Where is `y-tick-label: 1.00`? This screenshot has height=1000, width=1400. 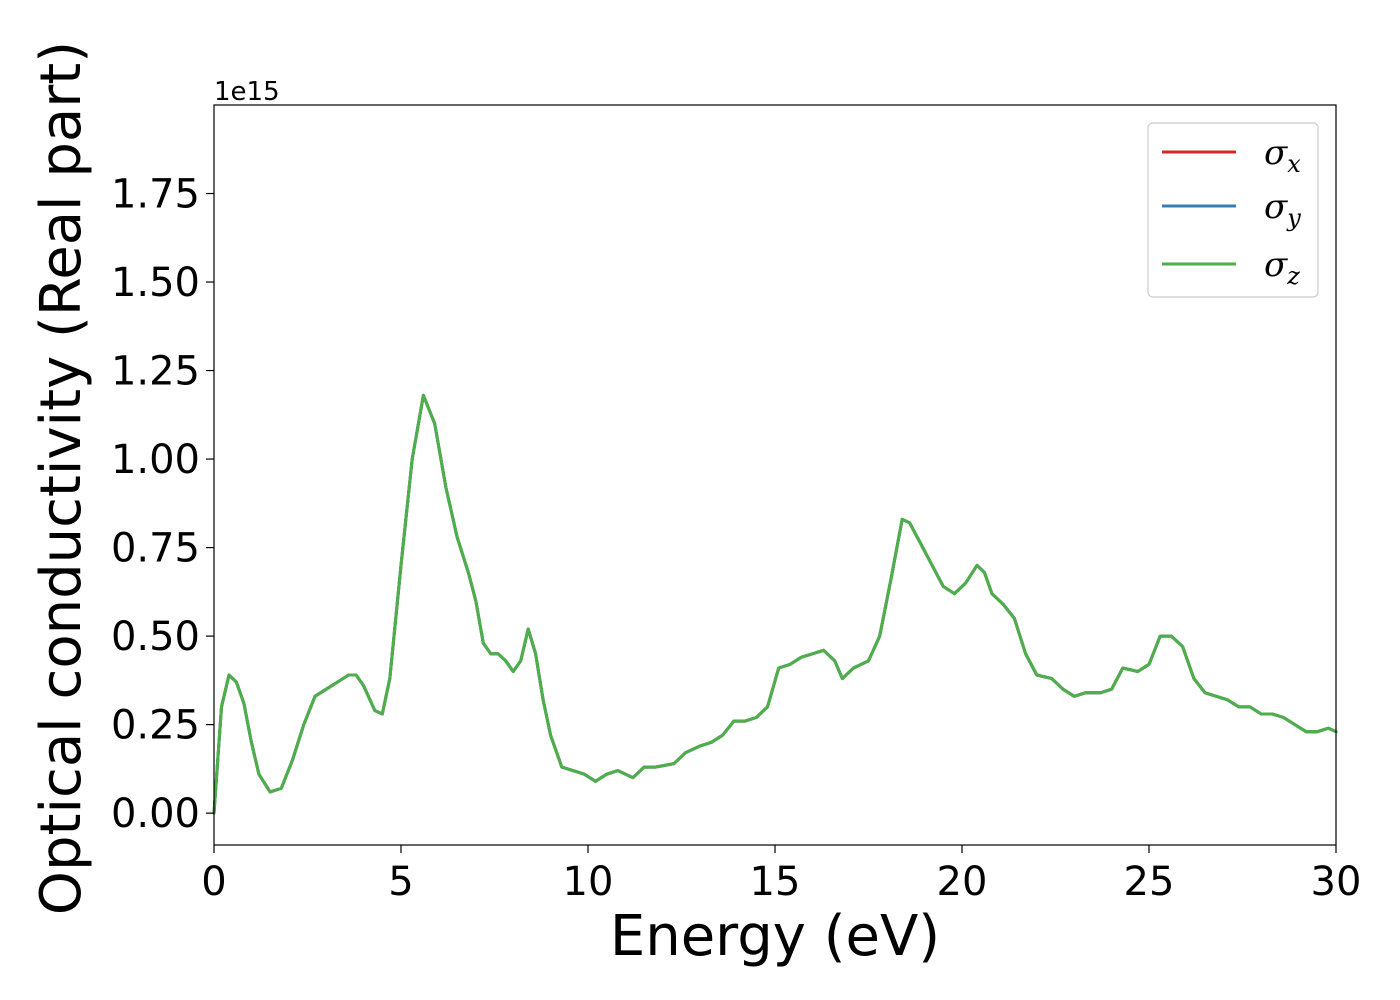
y-tick-label: 1.00 is located at coordinates (155, 460).